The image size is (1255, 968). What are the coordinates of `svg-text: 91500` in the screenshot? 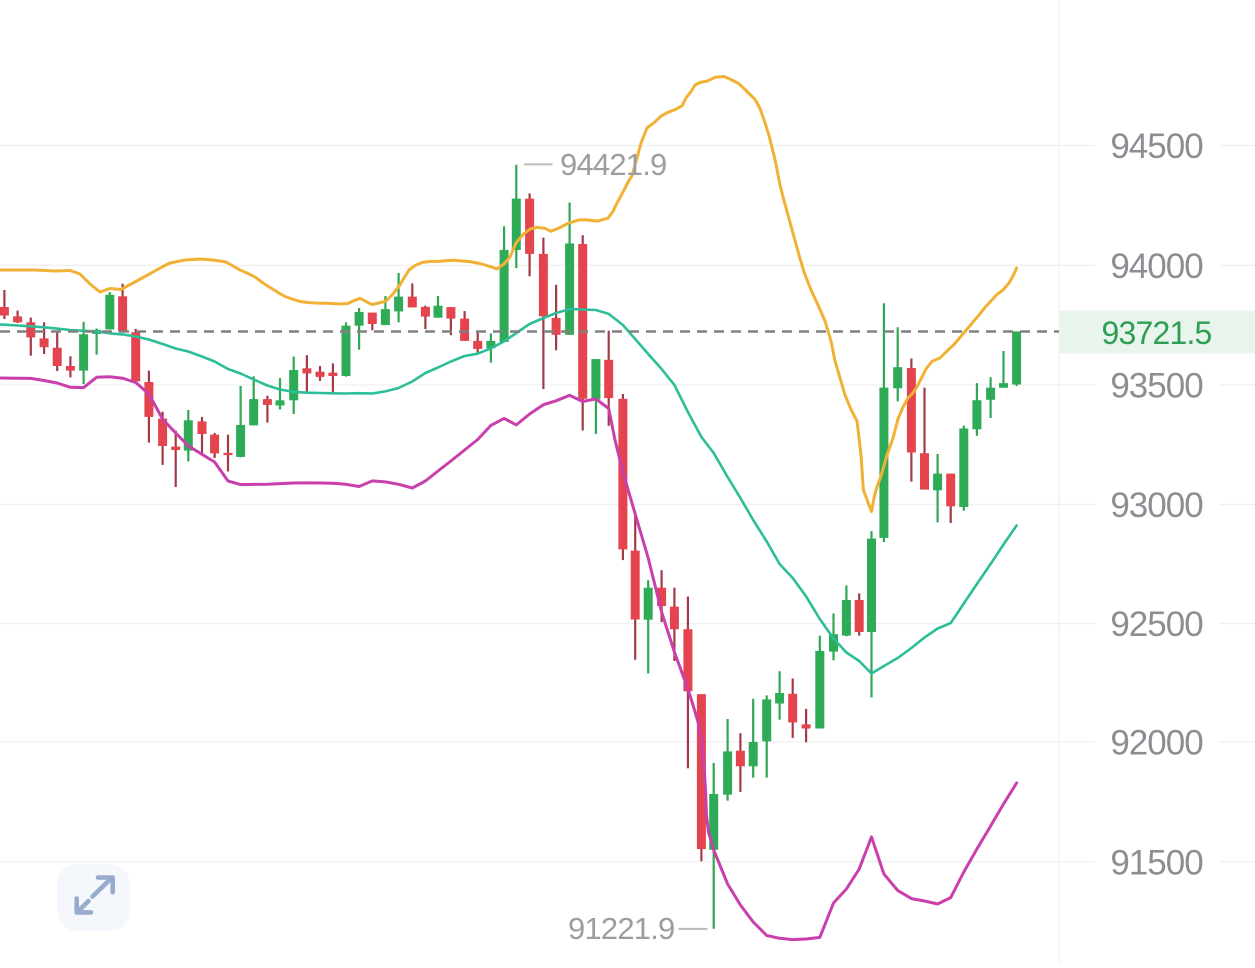 It's located at (1156, 862).